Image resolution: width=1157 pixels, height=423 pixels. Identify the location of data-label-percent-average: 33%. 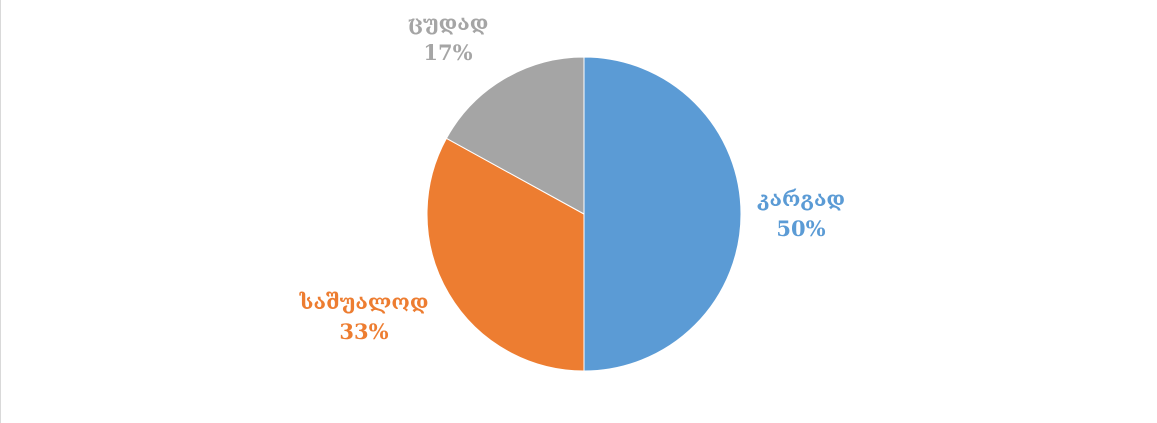
(363, 331).